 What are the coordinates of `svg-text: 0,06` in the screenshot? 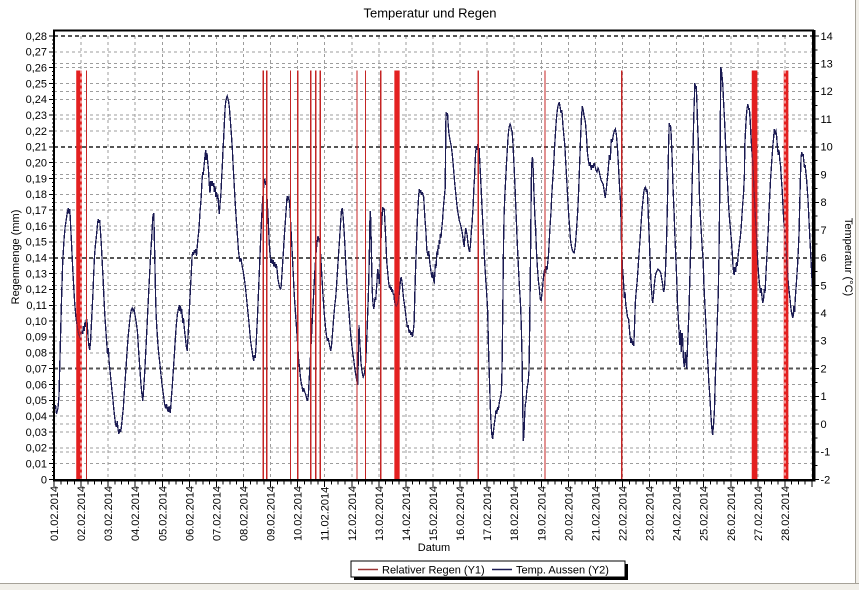 It's located at (36, 385).